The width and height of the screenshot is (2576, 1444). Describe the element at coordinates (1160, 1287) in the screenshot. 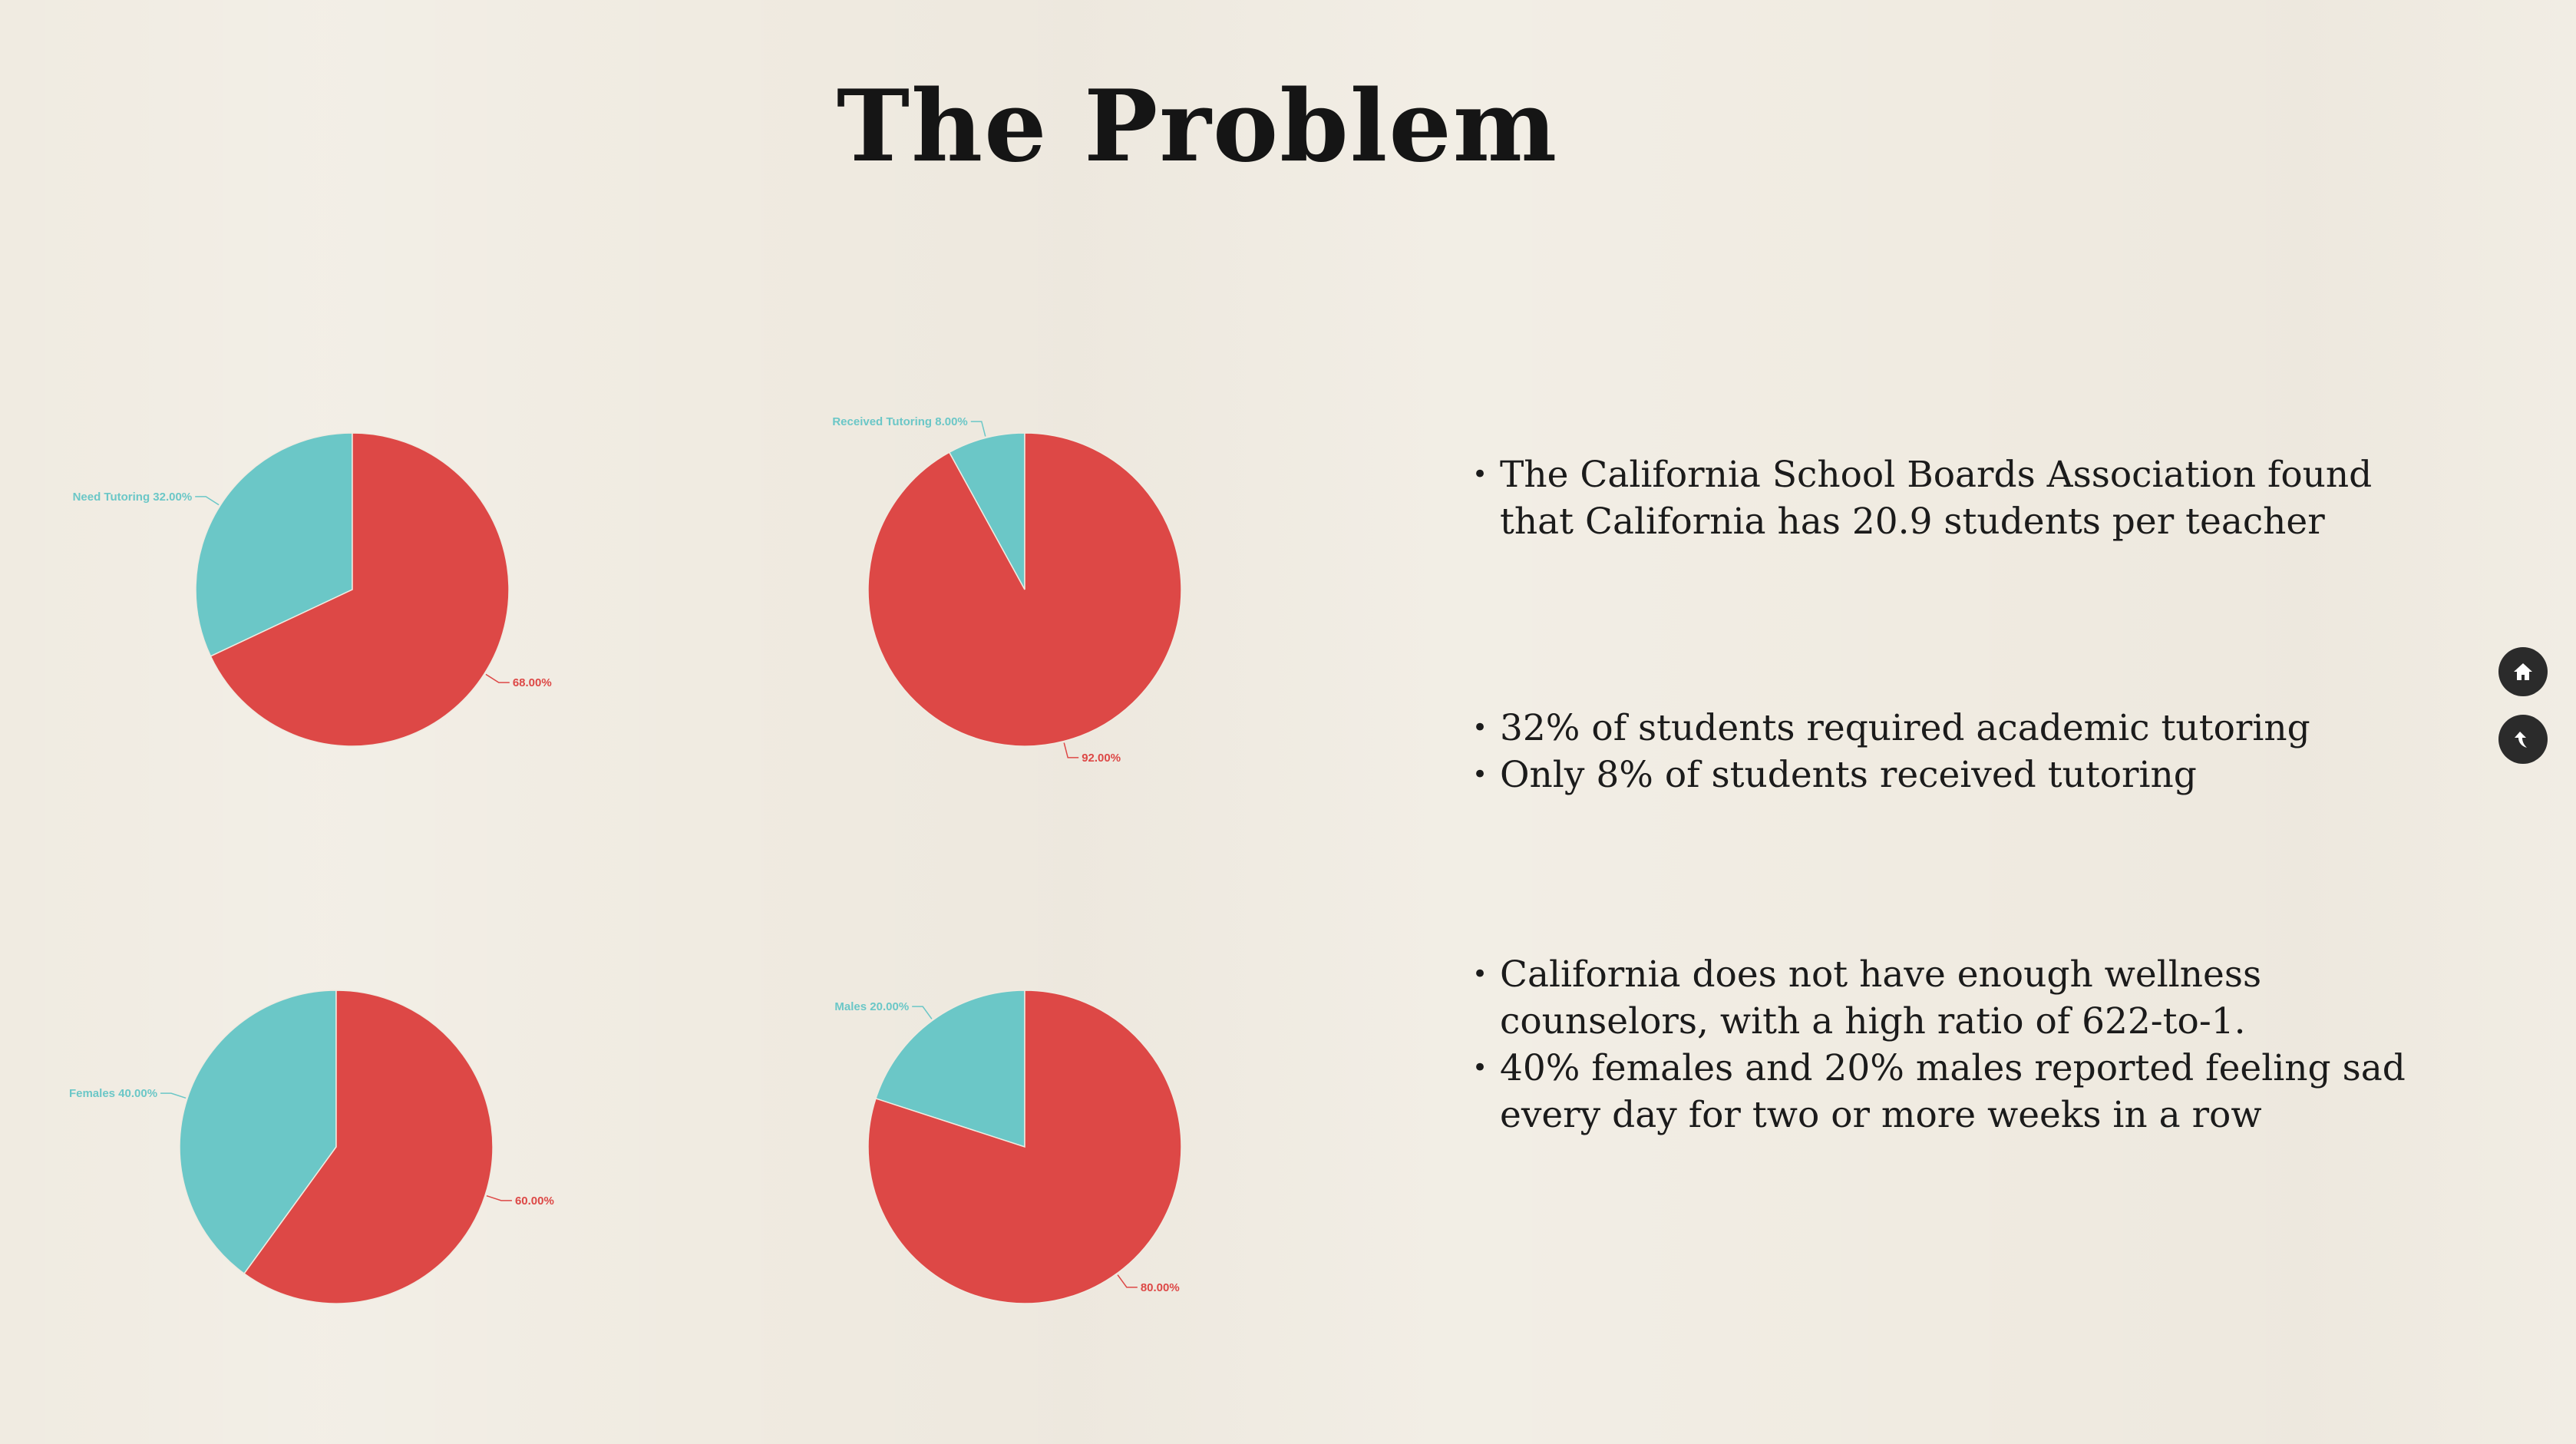

I see `pie-slice-label: 80.00%` at that location.